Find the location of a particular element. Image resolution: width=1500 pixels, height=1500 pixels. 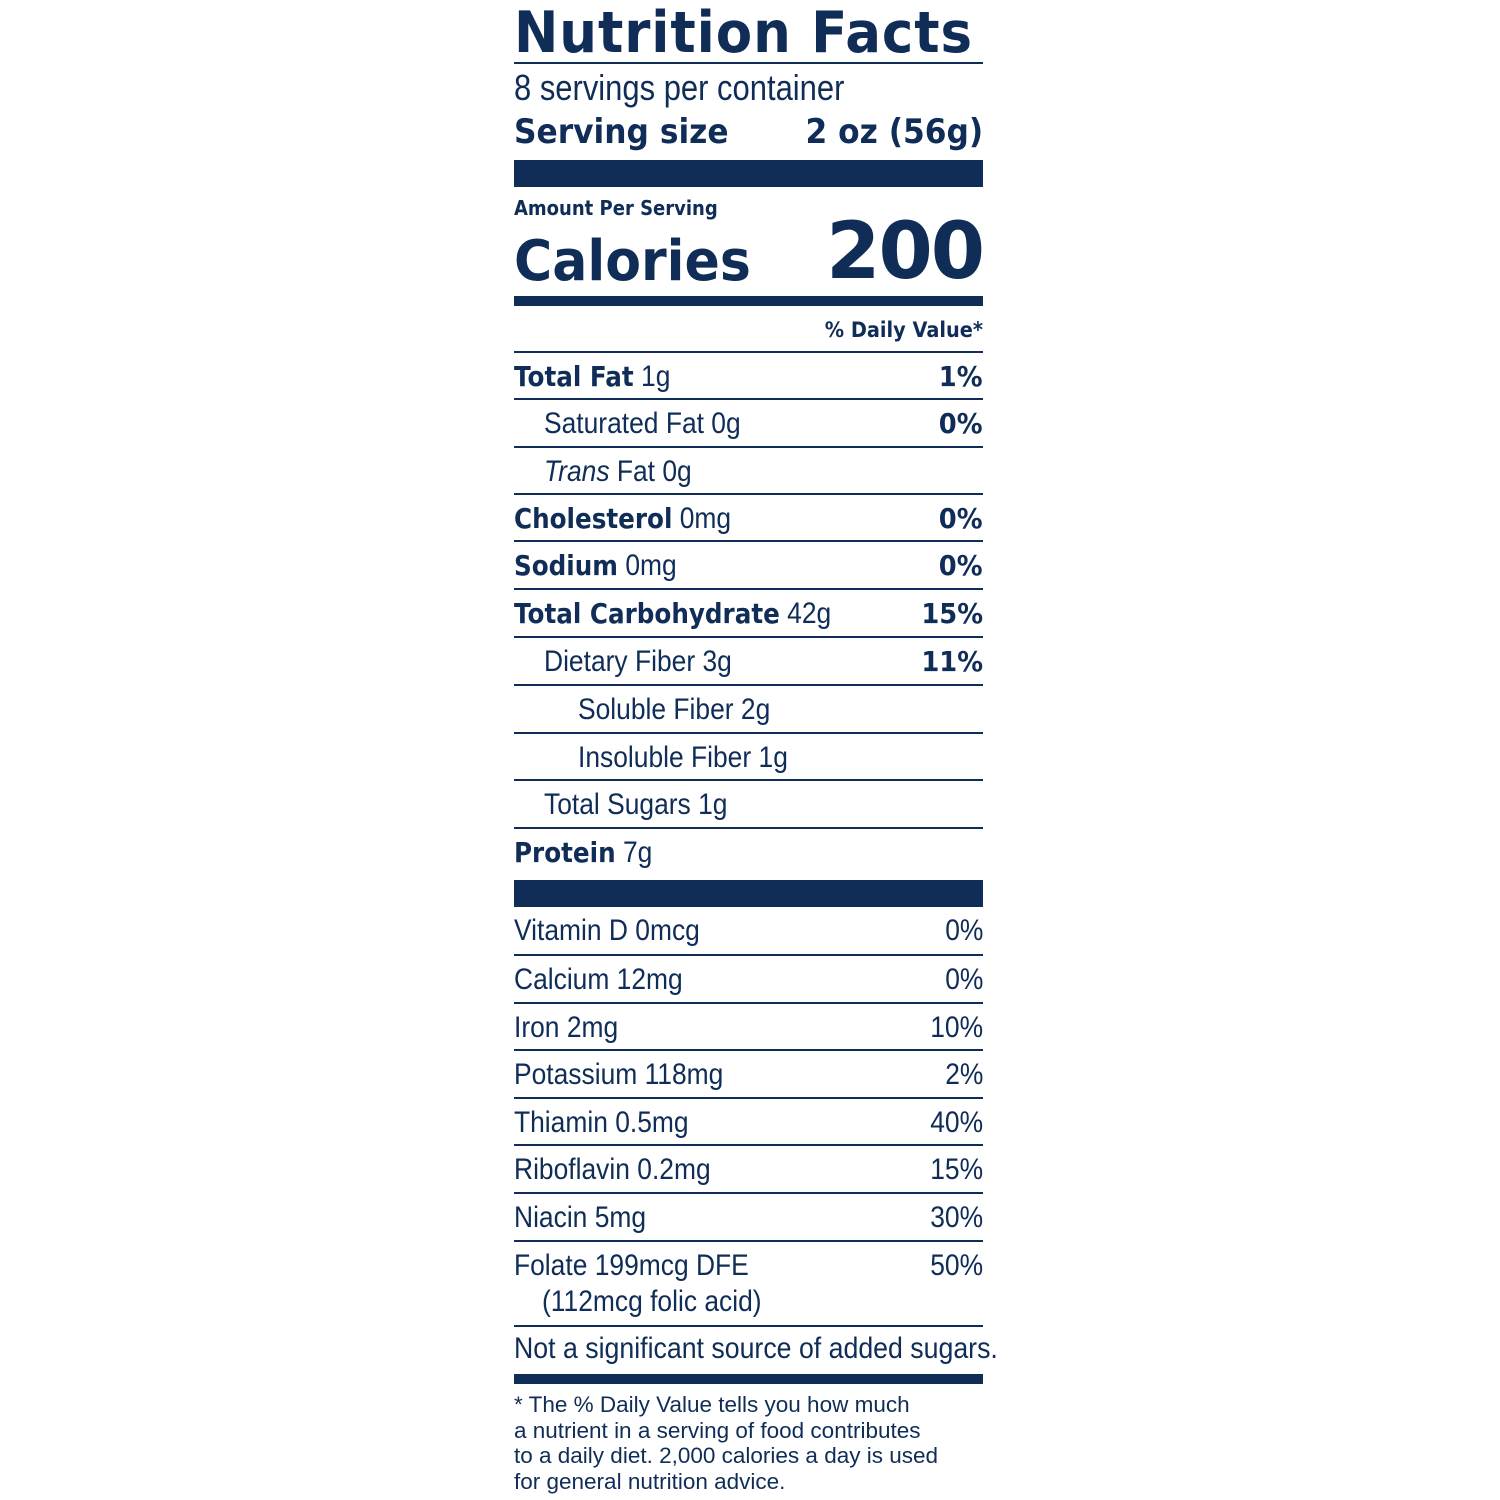

footnote-line: * The % Daily Value tells you how much is located at coordinates (712, 1404).